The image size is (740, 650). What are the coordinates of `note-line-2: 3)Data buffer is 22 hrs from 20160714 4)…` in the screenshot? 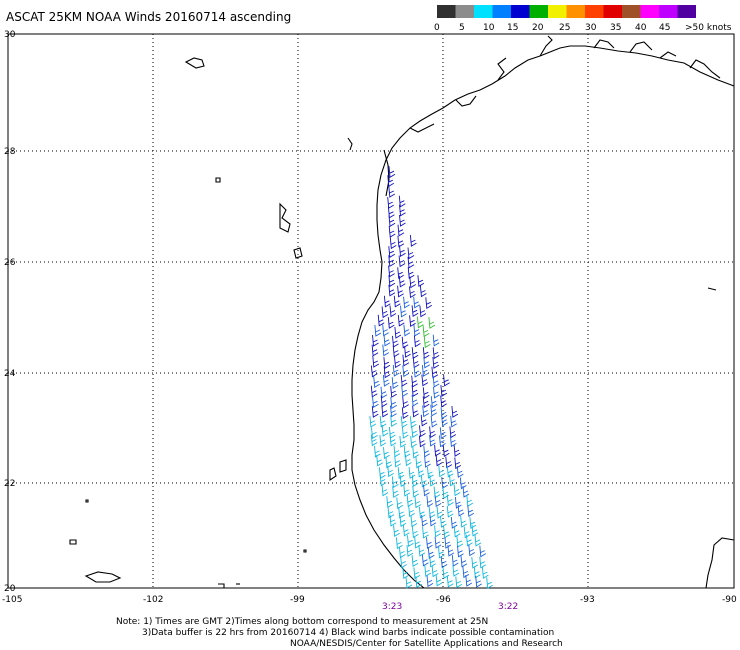 It's located at (348, 633).